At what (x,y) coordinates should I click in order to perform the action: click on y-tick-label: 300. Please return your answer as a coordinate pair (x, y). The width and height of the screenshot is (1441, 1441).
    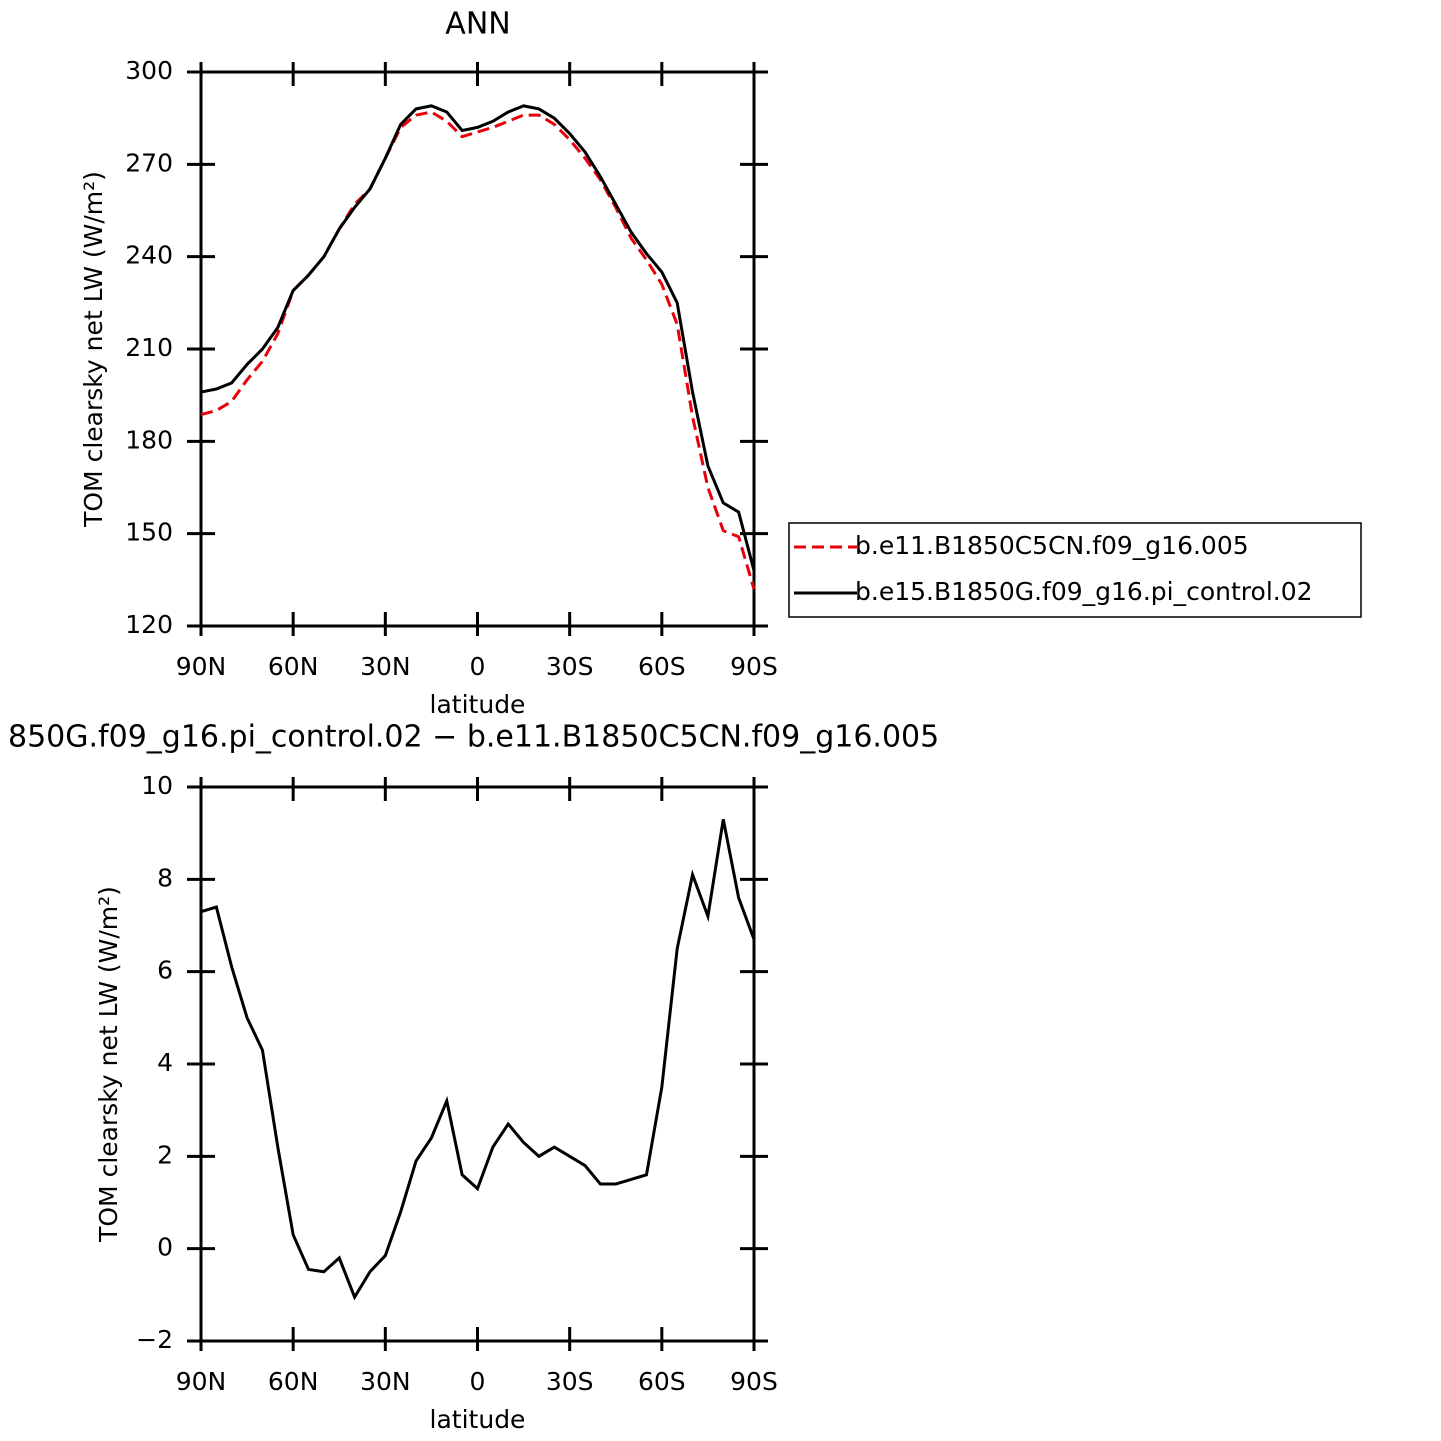
    Looking at the image, I should click on (149, 70).